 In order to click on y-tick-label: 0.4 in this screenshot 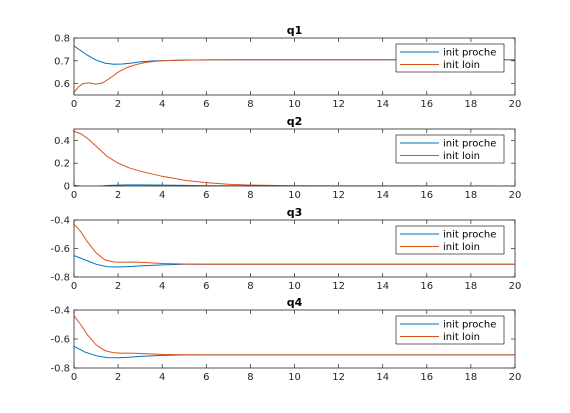, I will do `click(62, 141)`.